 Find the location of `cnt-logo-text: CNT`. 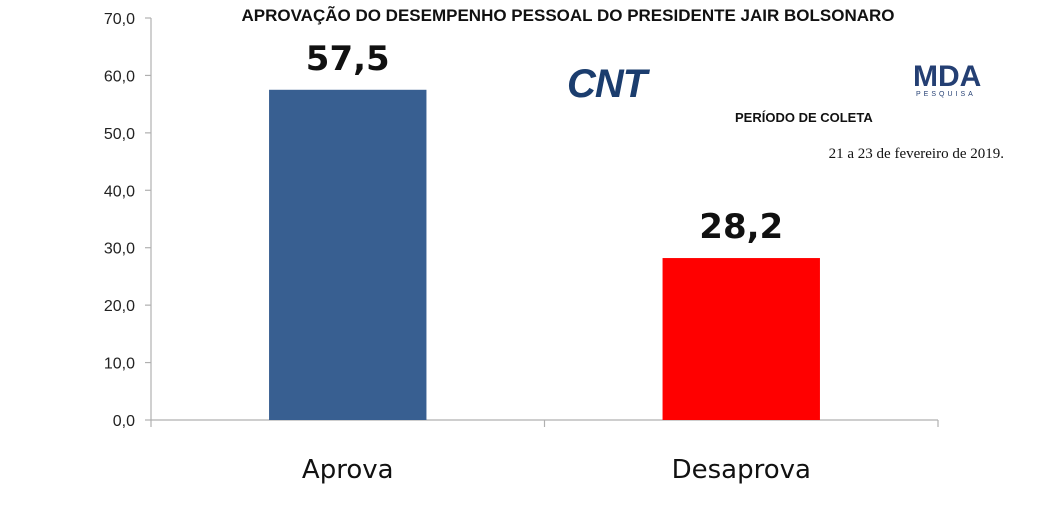

cnt-logo-text: CNT is located at coordinates (609, 84).